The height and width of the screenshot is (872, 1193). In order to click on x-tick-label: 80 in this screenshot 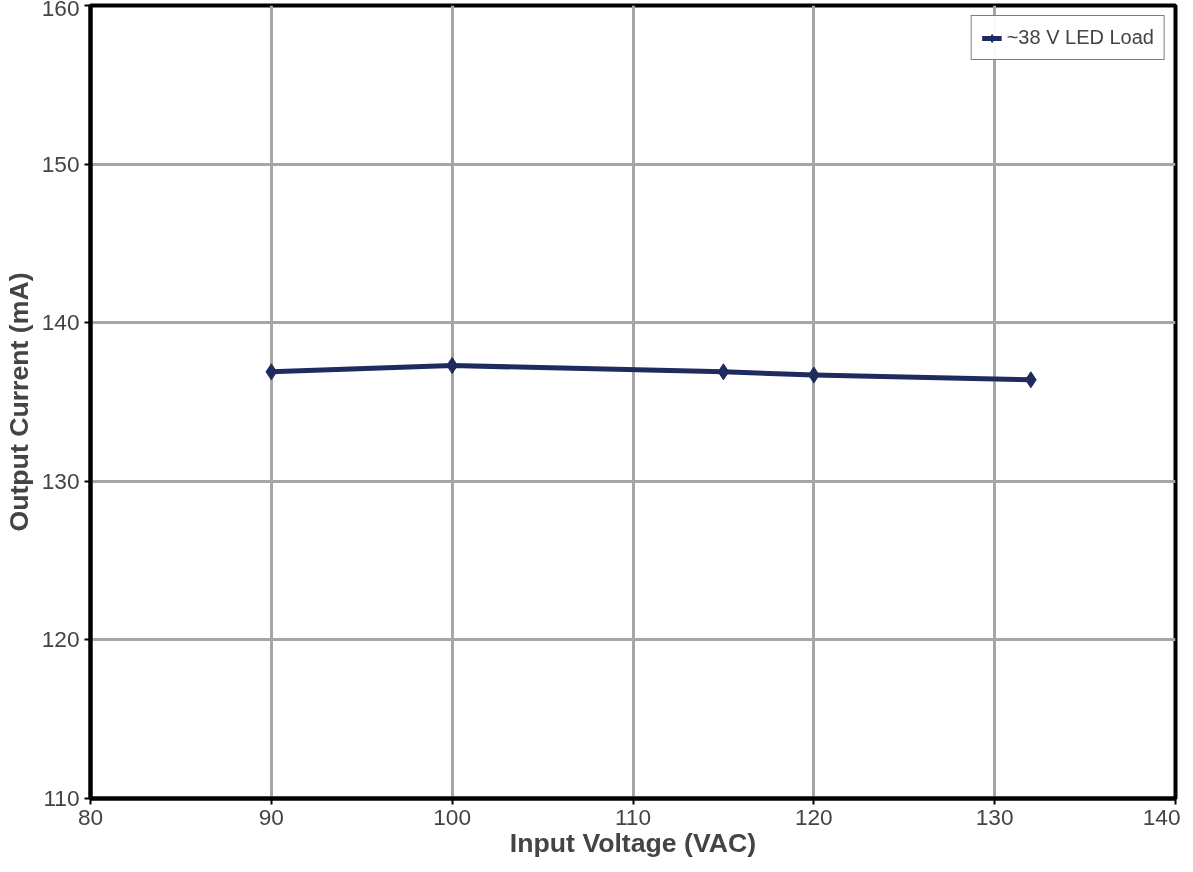, I will do `click(90, 816)`.